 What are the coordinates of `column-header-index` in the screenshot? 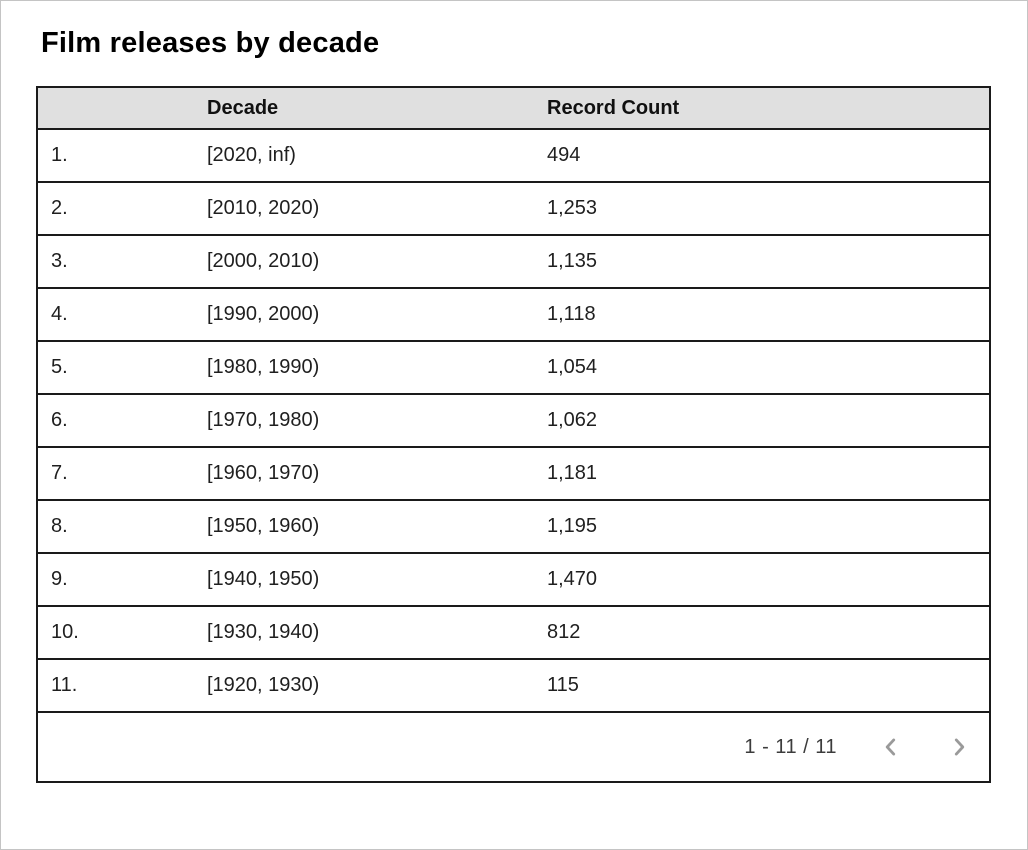 It's located at (122, 108).